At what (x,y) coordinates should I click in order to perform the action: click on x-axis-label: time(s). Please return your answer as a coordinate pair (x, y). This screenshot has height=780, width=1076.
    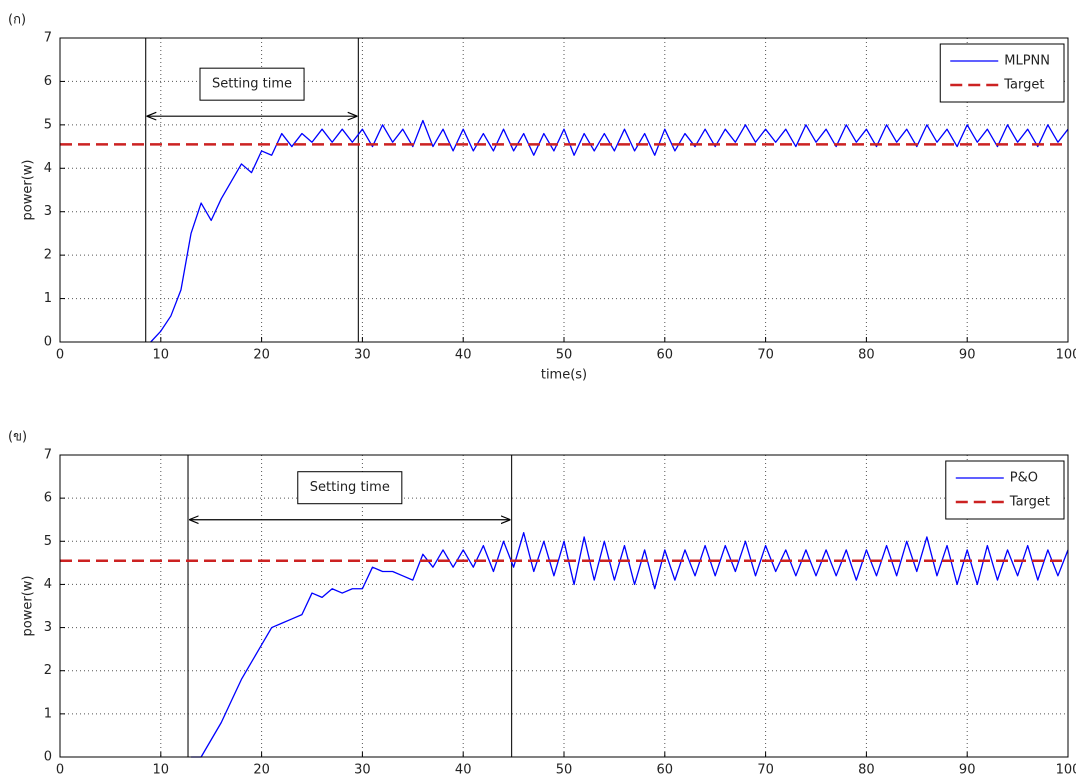
    Looking at the image, I should click on (564, 375).